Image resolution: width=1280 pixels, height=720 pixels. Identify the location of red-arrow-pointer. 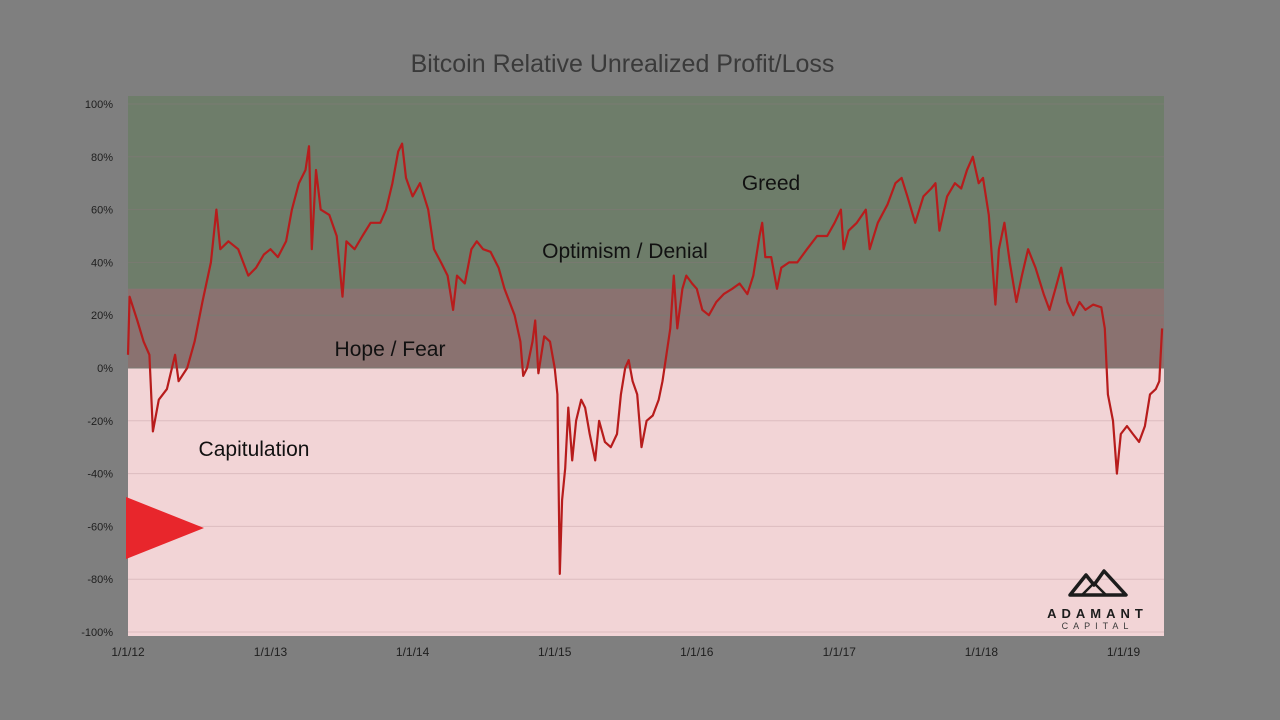
(165, 528).